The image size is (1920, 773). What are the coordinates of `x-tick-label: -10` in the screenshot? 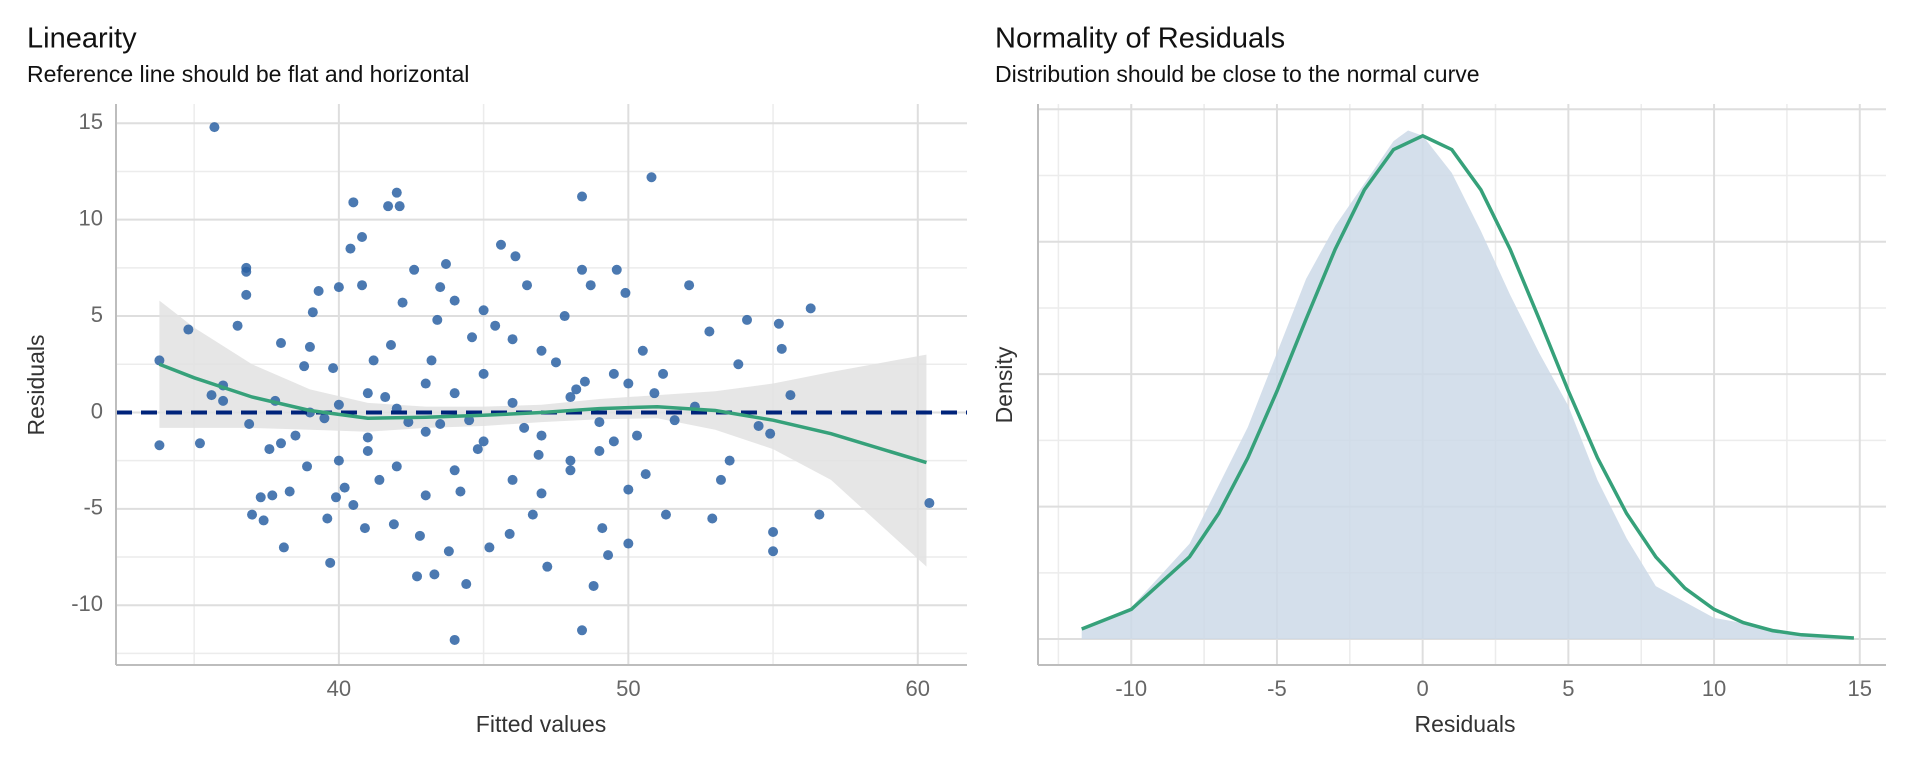 It's located at (1131, 688).